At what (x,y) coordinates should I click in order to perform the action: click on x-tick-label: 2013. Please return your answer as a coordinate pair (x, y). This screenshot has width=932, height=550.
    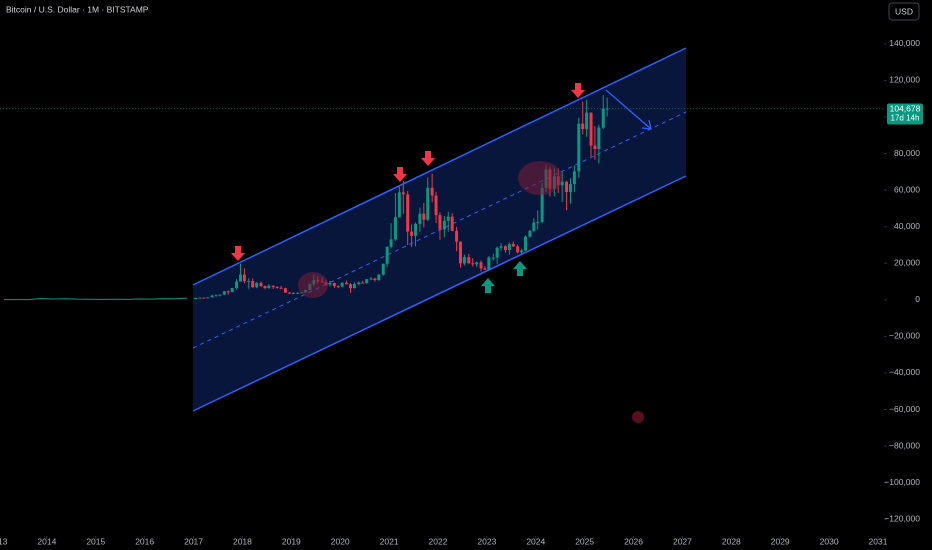
    Looking at the image, I should click on (4, 541).